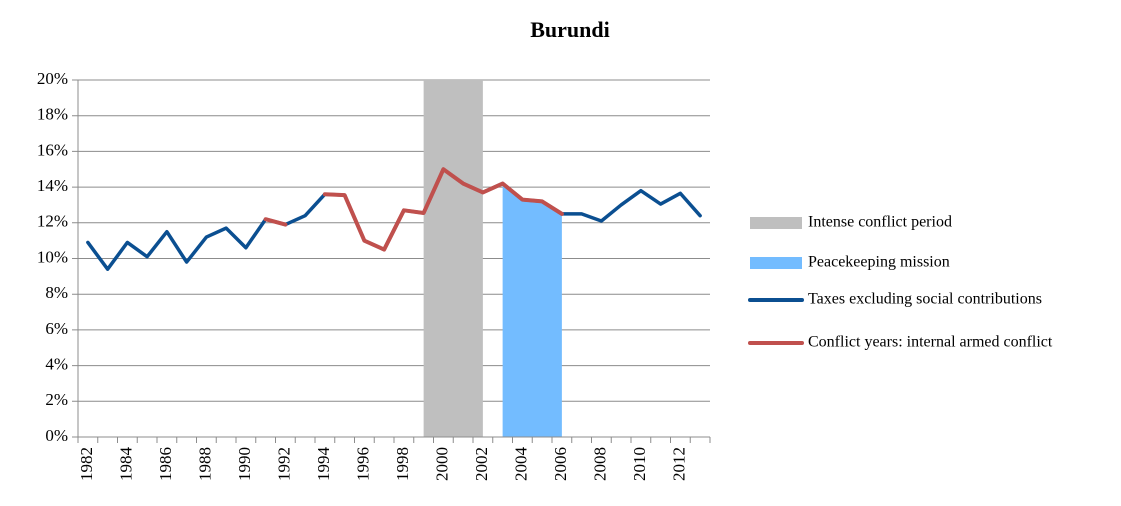 This screenshot has width=1121, height=506. What do you see at coordinates (204, 464) in the screenshot?
I see `x-tick-label: 1988` at bounding box center [204, 464].